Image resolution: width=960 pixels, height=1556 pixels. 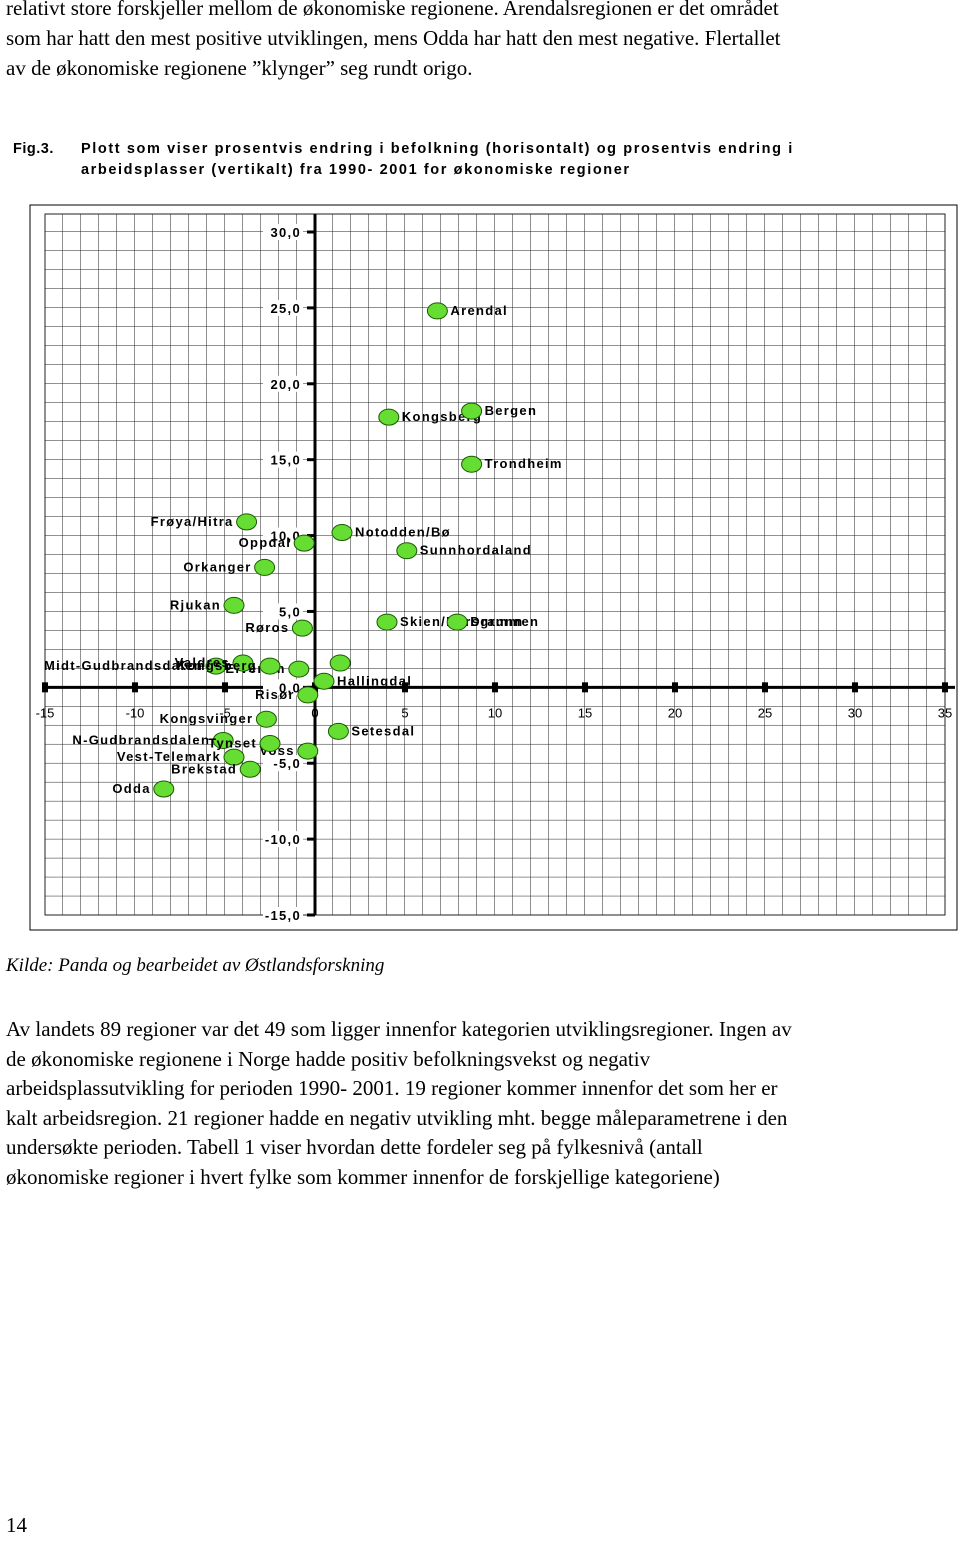 What do you see at coordinates (765, 712) in the screenshot?
I see `x-tick-label: 25` at bounding box center [765, 712].